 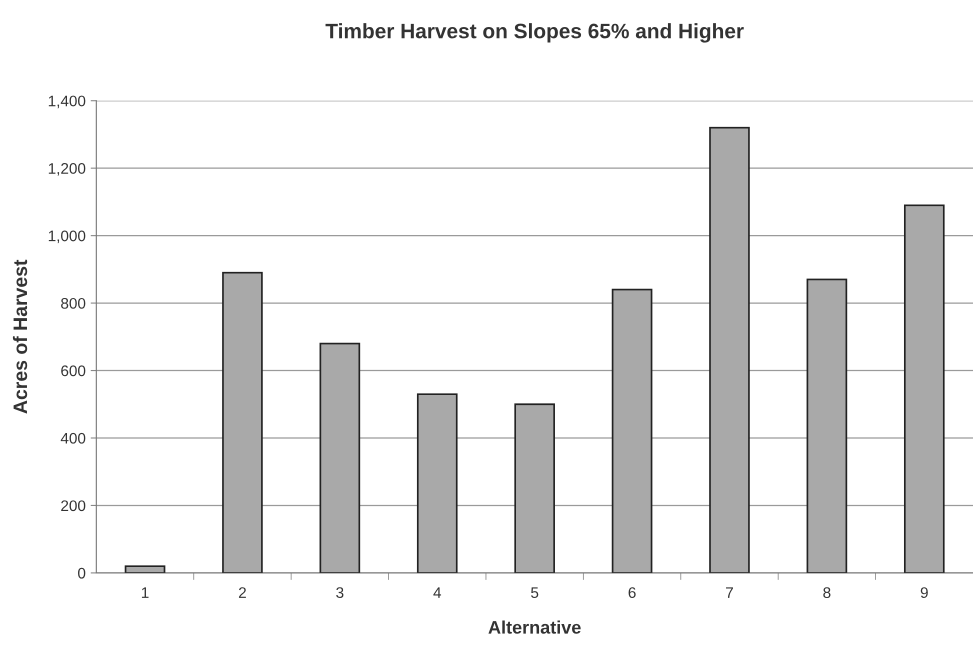 What do you see at coordinates (632, 592) in the screenshot?
I see `x-tick-label: 6` at bounding box center [632, 592].